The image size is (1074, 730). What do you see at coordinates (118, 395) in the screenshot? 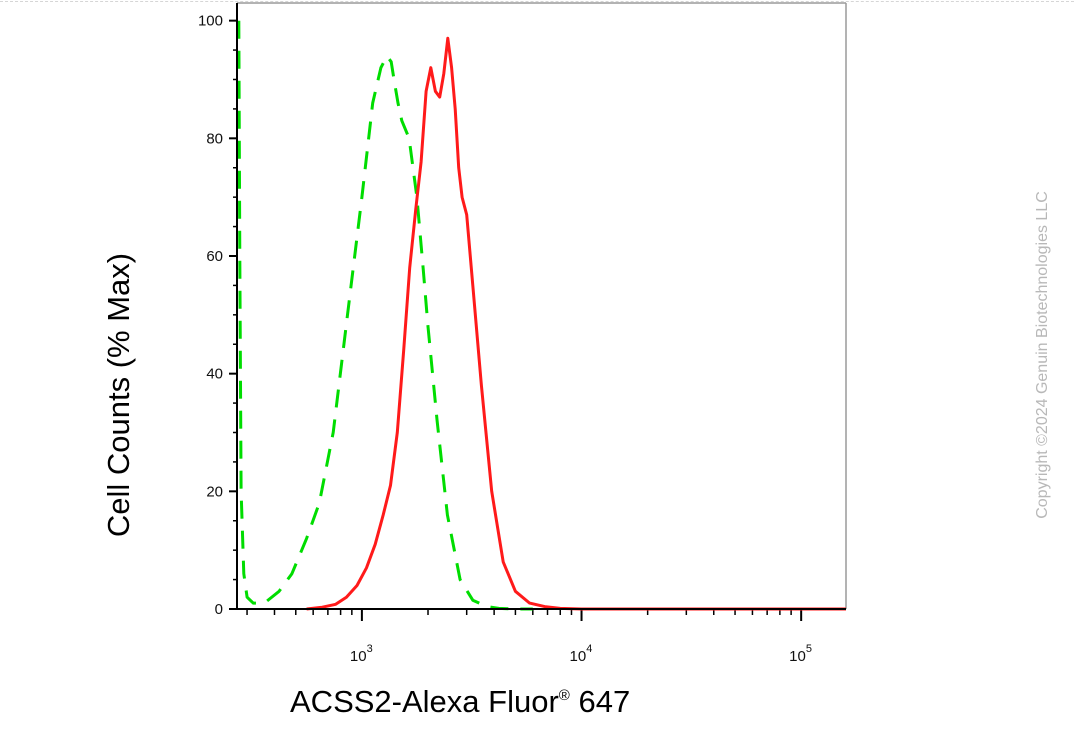
I see `y-axis-title: Cell Counts (% Max)` at bounding box center [118, 395].